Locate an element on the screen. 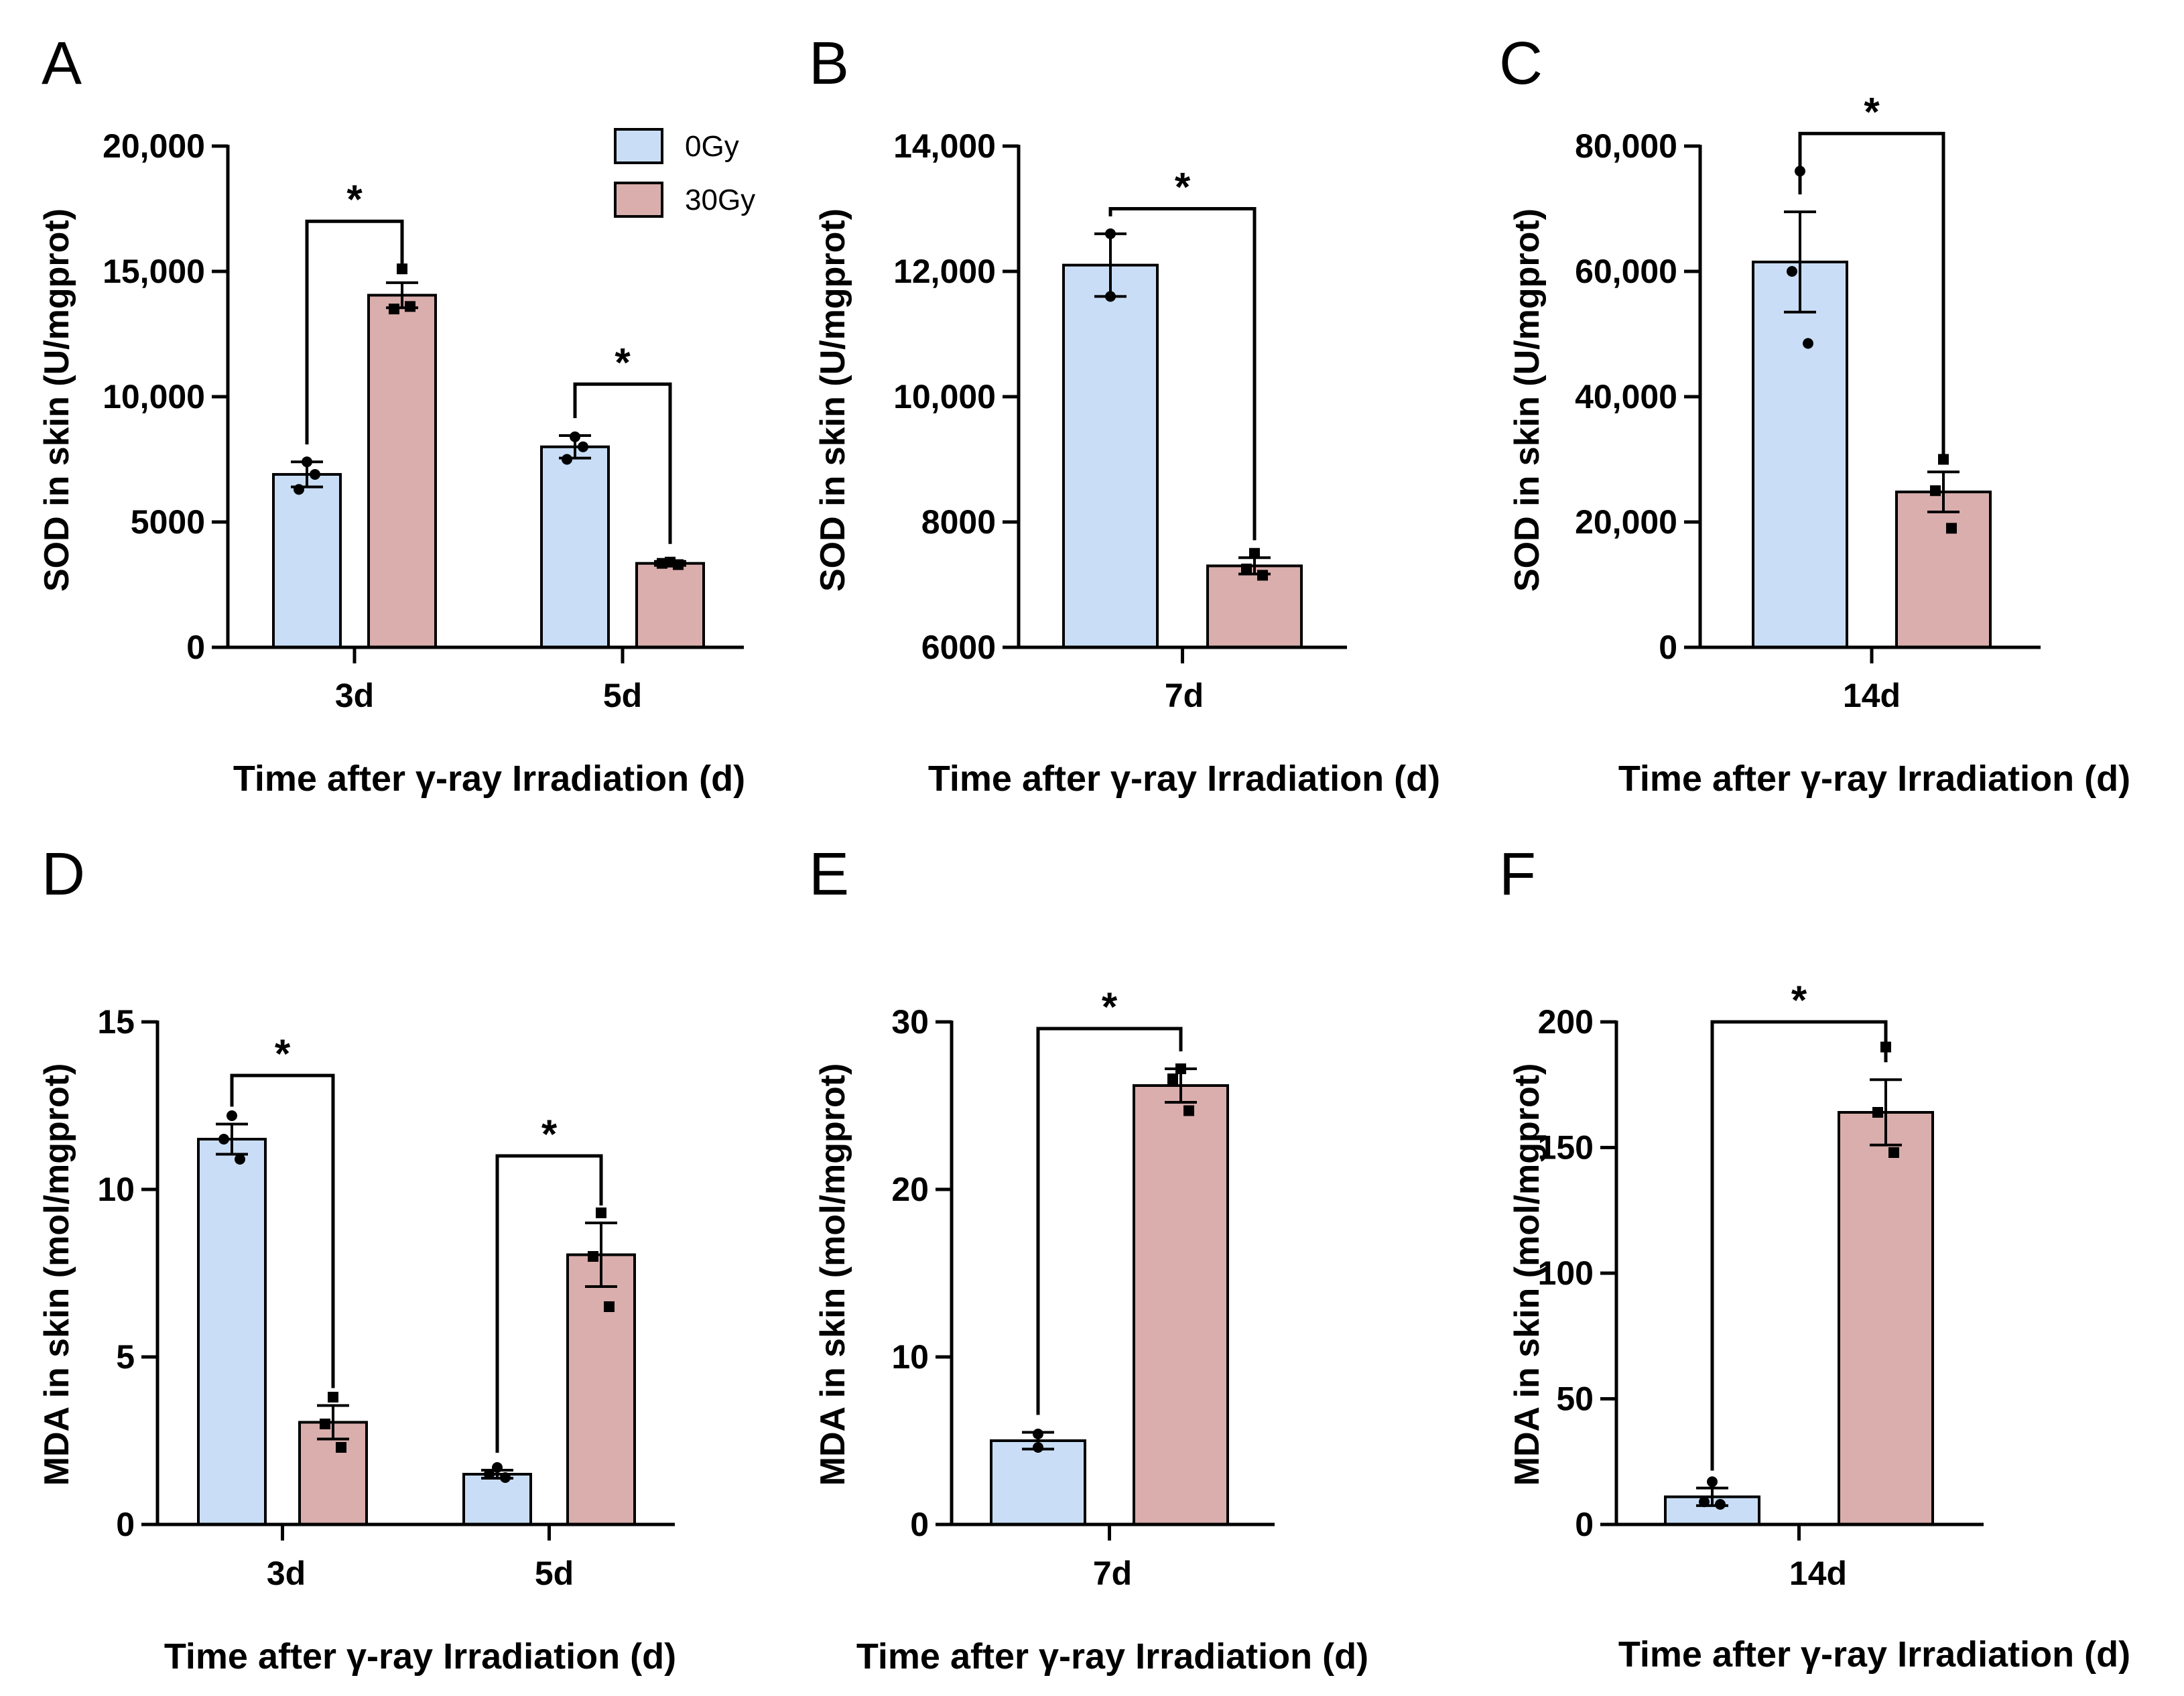  y-tick-label-p1-0: 0 is located at coordinates (196, 647).